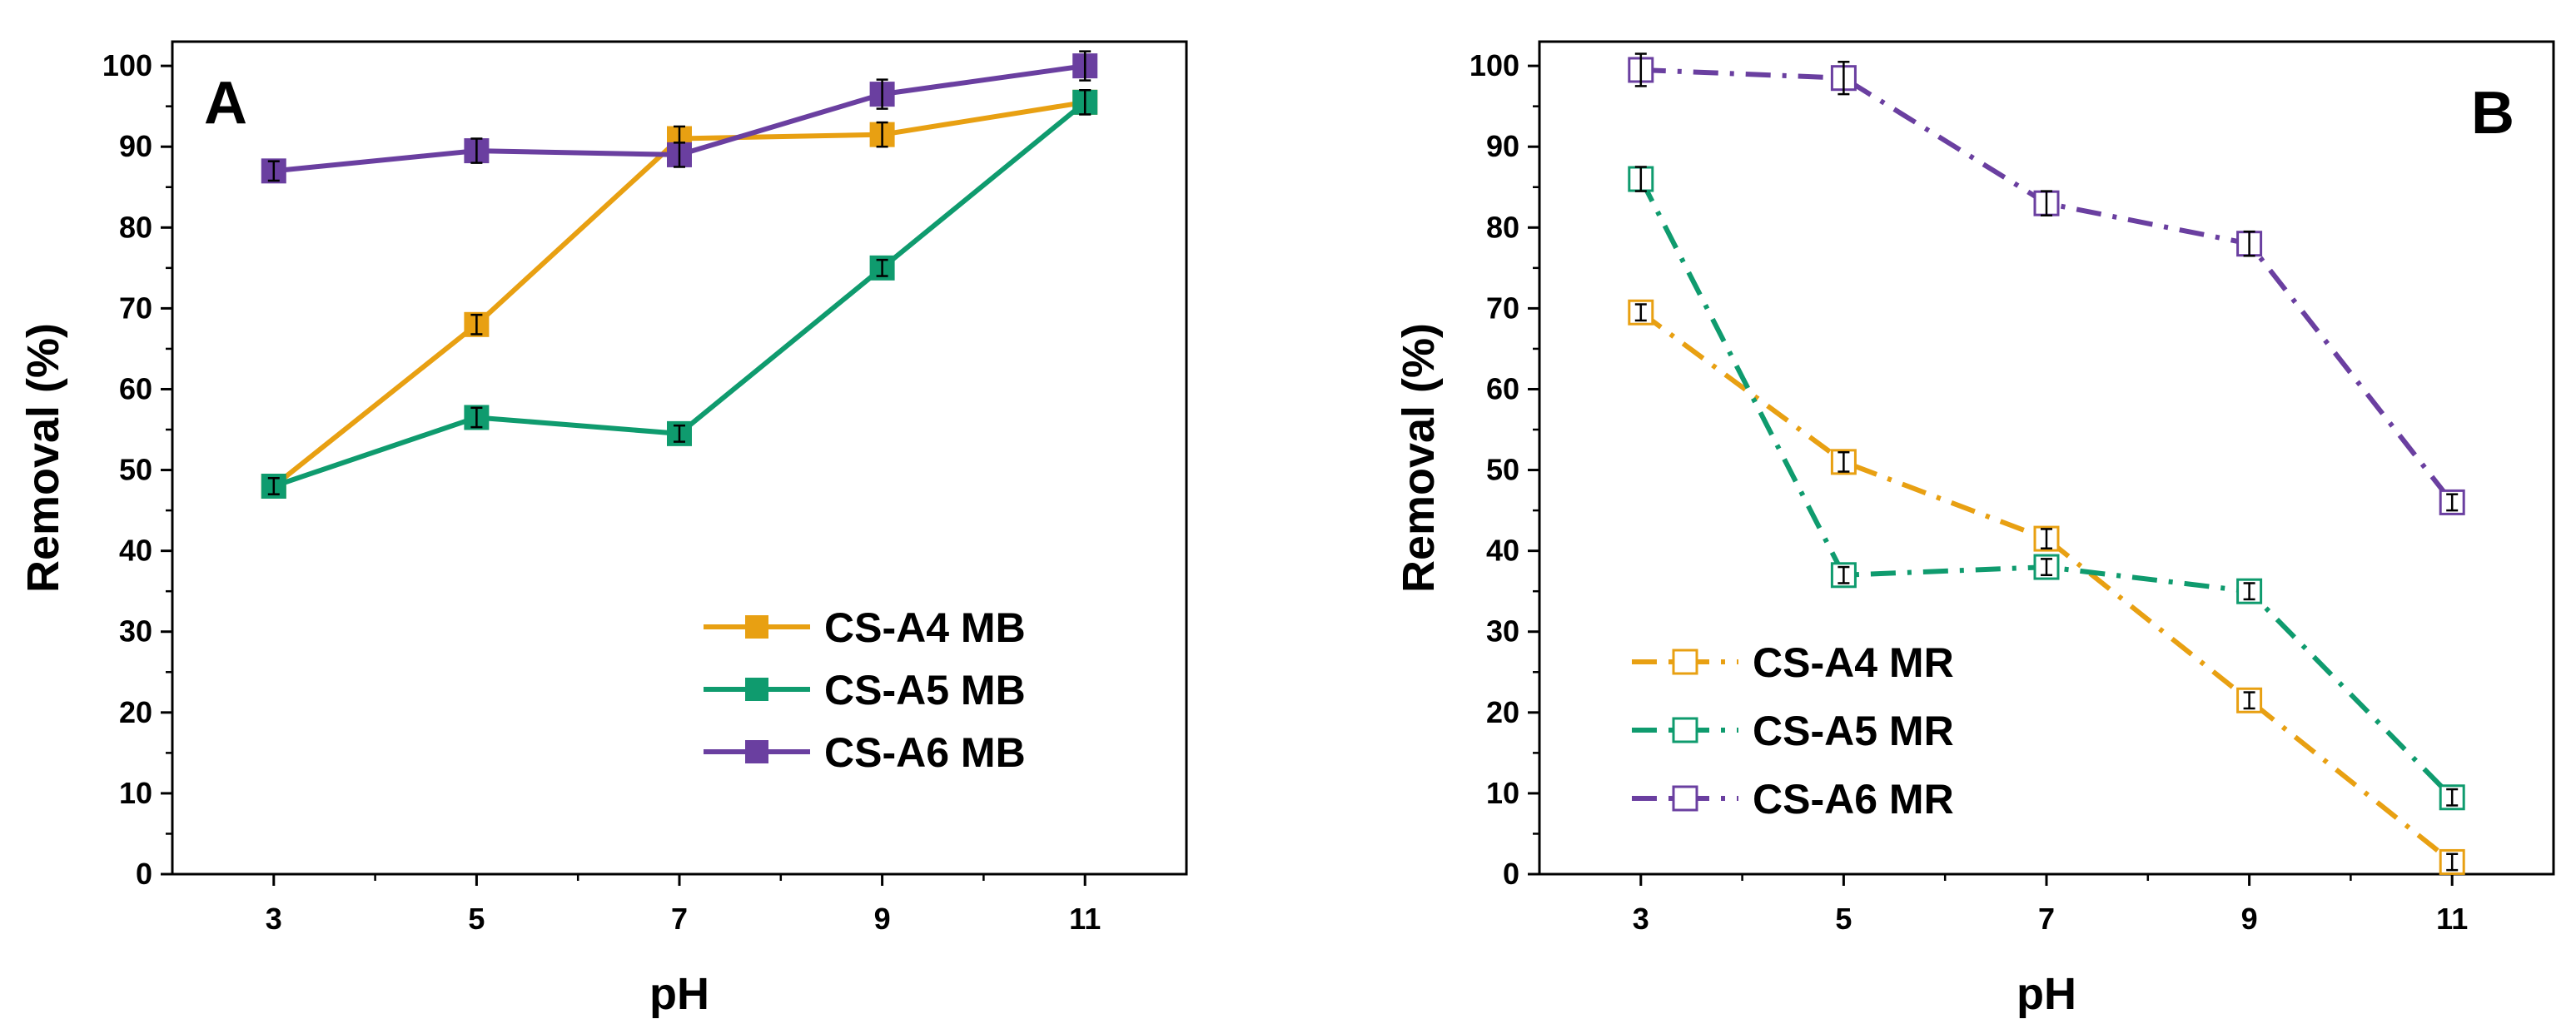 The width and height of the screenshot is (2576, 1024). Describe the element at coordinates (1853, 731) in the screenshot. I see `legend-label: CS-A5 MR` at that location.